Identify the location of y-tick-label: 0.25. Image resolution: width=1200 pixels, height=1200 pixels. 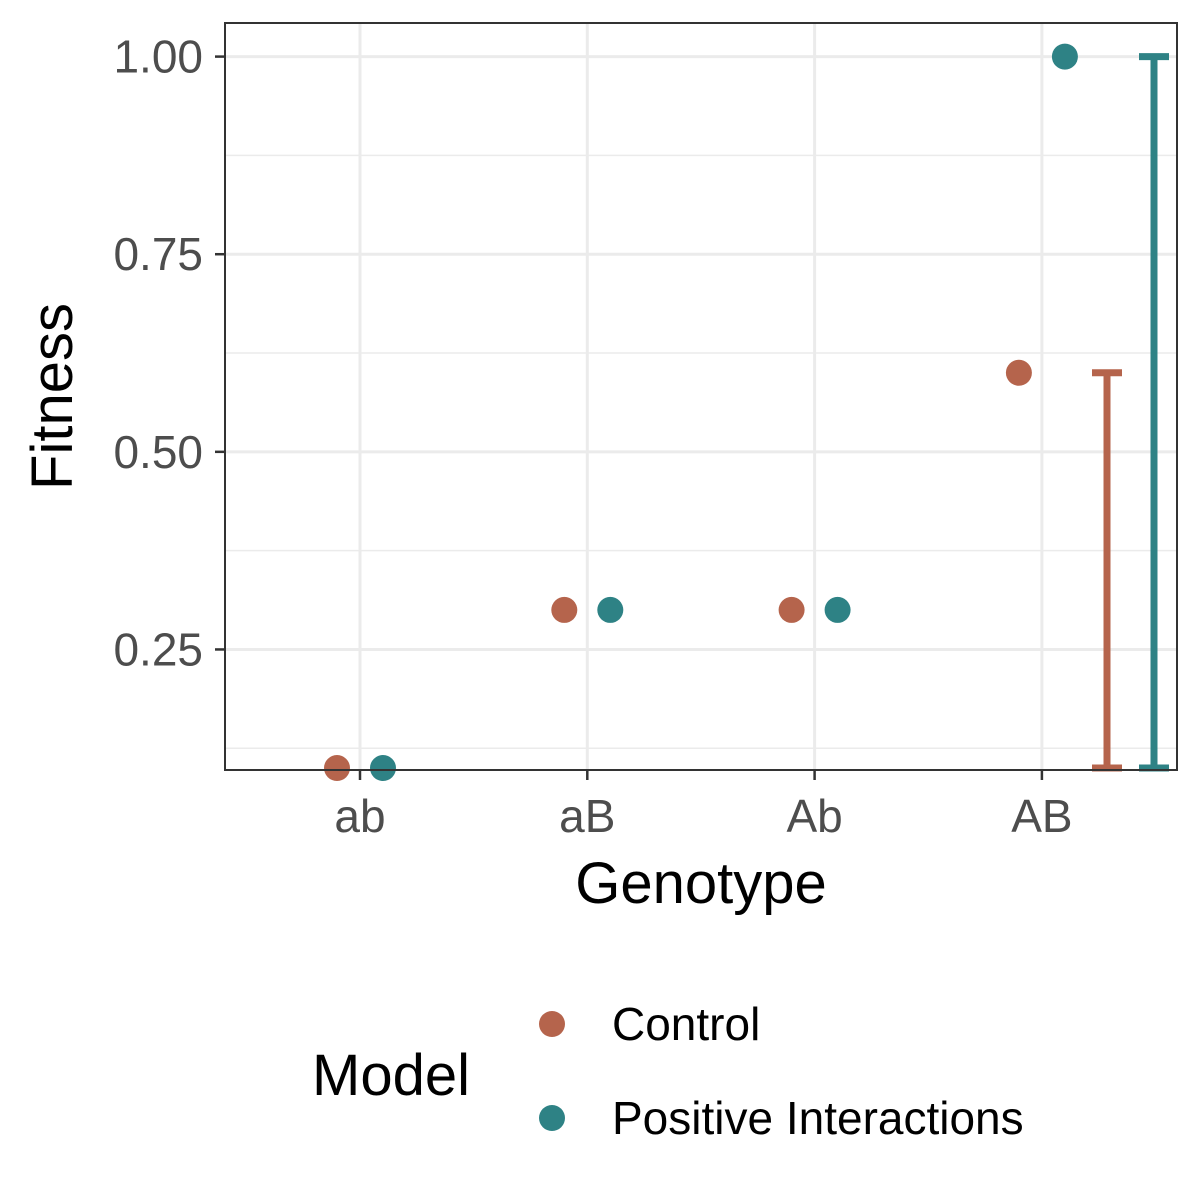
(158, 649).